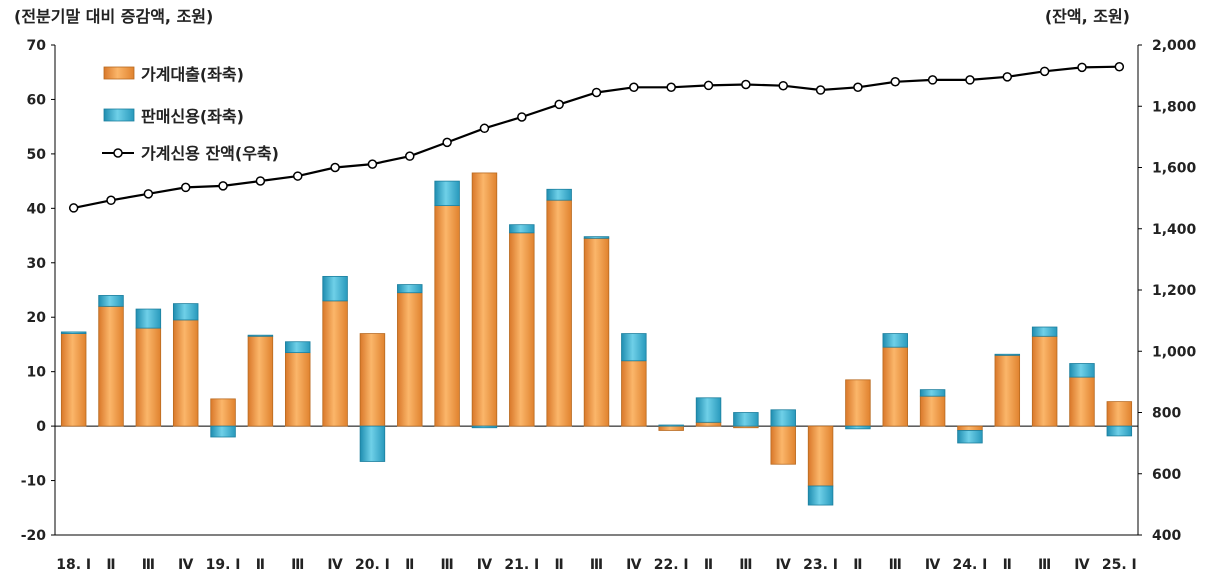 The width and height of the screenshot is (1209, 586). What do you see at coordinates (119, 73) in the screenshot?
I see `legend-swatch-loan` at bounding box center [119, 73].